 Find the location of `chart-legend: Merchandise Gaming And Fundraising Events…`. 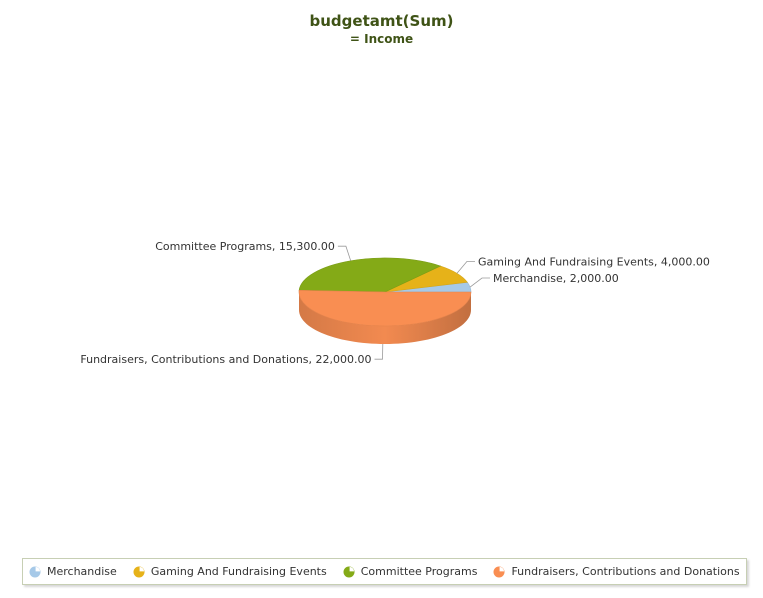

chart-legend: Merchandise Gaming And Fundraising Events… is located at coordinates (384, 571).